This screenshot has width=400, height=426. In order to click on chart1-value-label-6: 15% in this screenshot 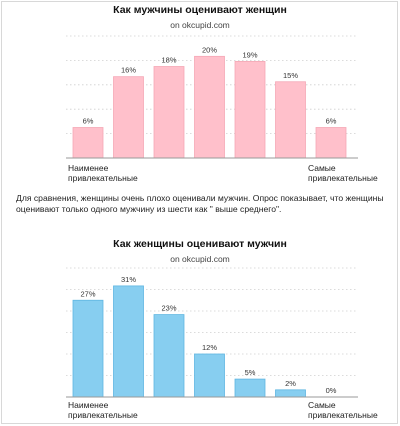, I will do `click(290, 75)`.